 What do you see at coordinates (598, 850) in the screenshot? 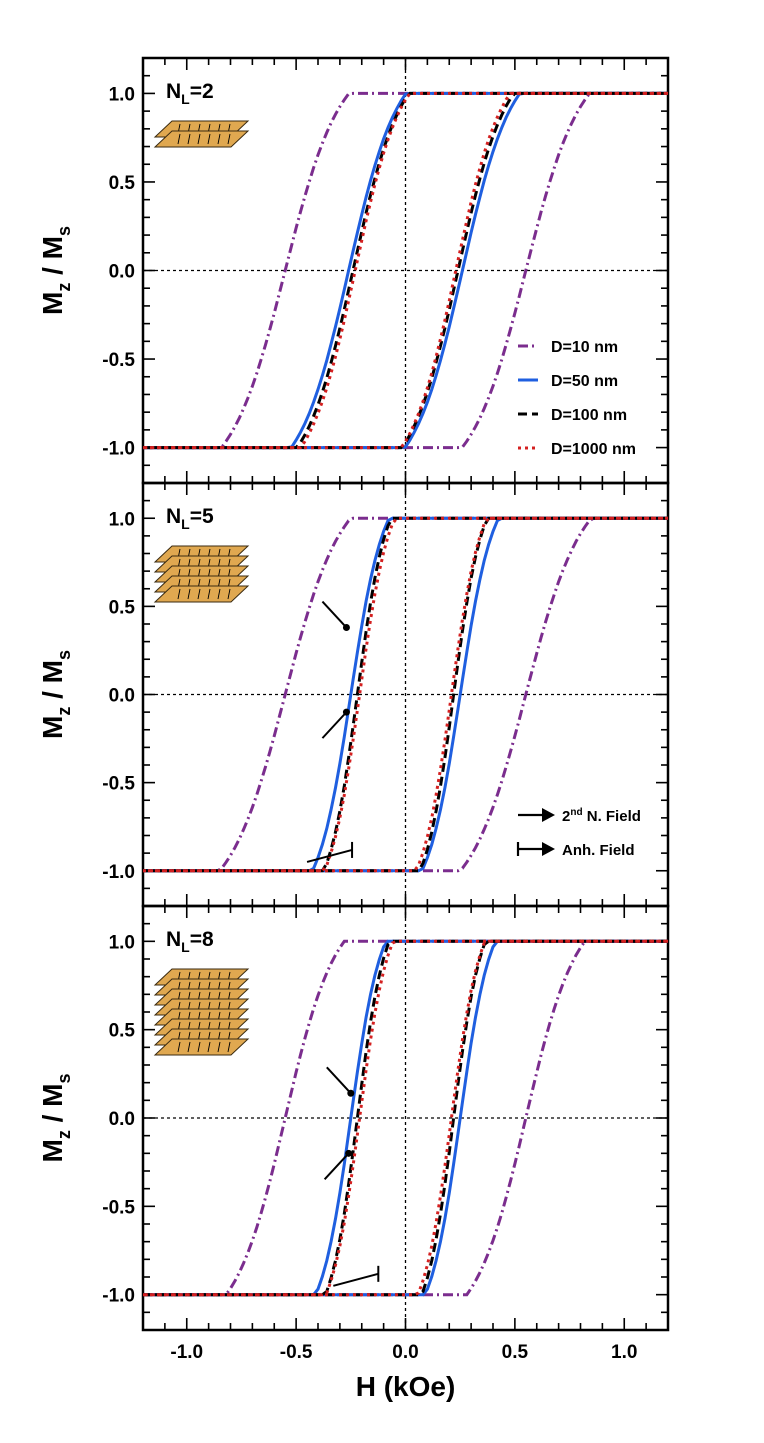
I see `arrow-legend-annihilation: Anh. Field` at bounding box center [598, 850].